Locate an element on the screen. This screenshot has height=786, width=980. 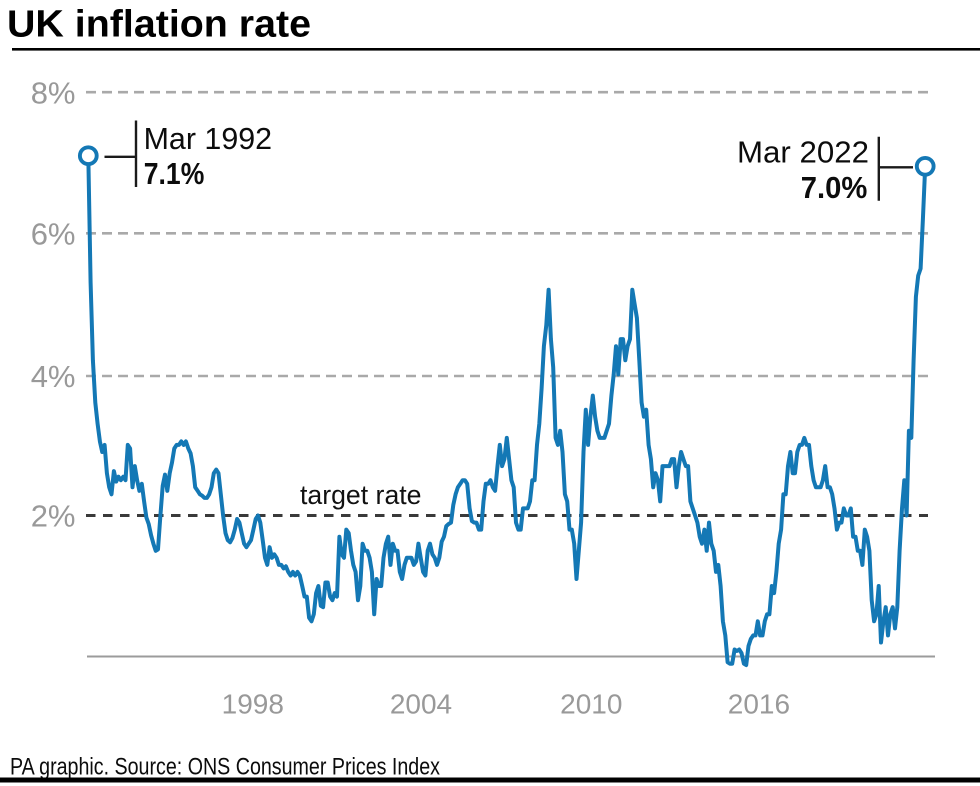
svg-text: 7.0% is located at coordinates (834, 187).